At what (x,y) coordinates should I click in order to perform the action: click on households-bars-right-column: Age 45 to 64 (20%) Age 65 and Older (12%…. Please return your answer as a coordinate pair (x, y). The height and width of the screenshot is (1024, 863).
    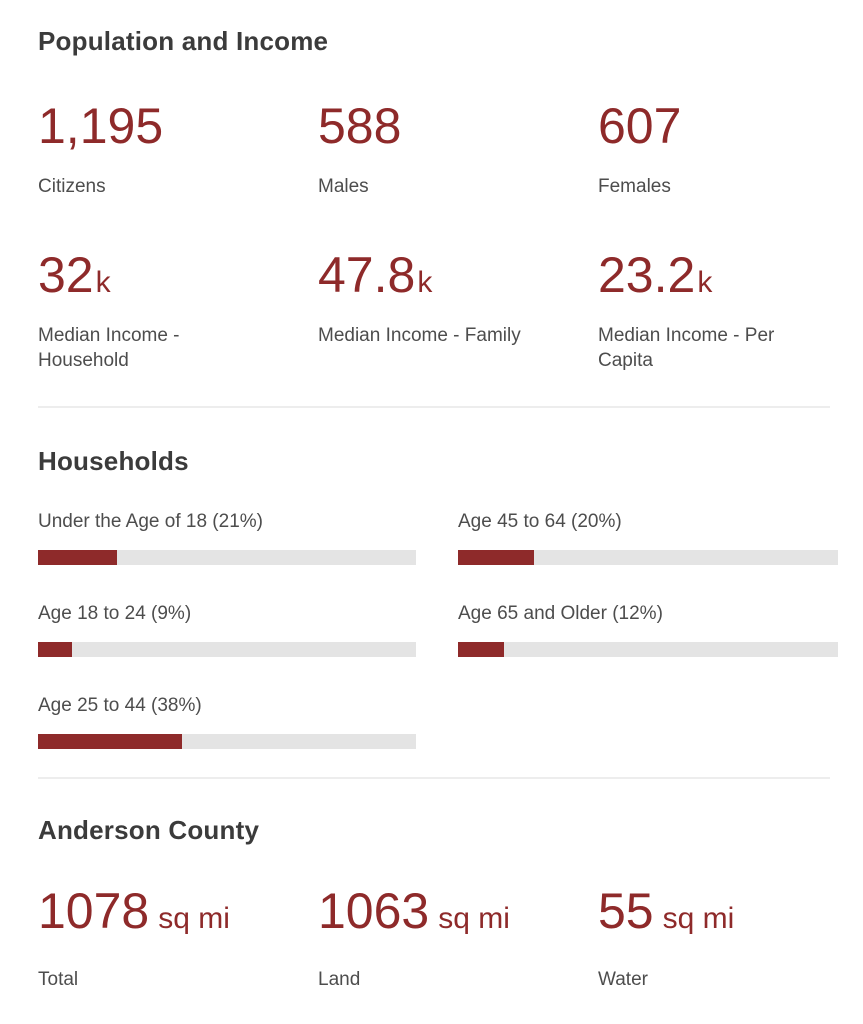
    Looking at the image, I should click on (648, 584).